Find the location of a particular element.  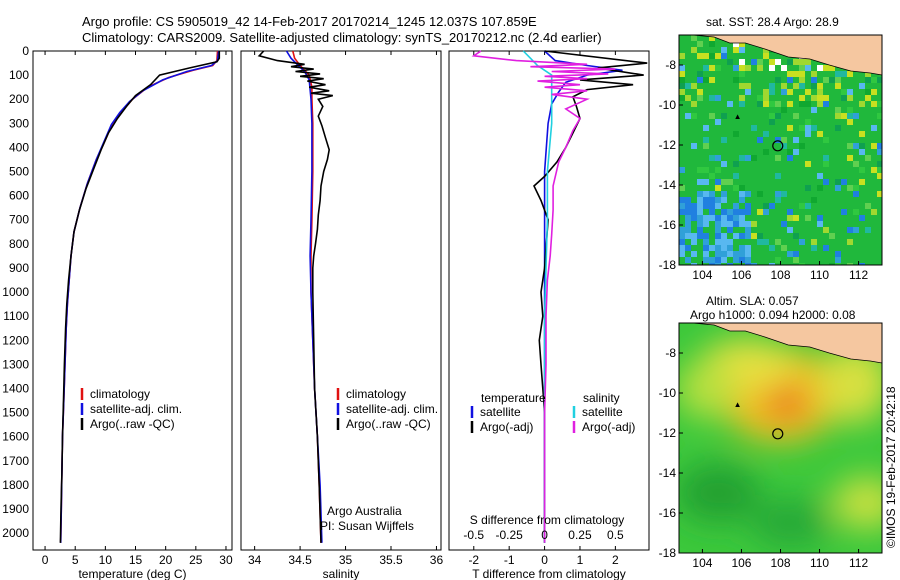

map-y-tick-label: -18 is located at coordinates (668, 553).